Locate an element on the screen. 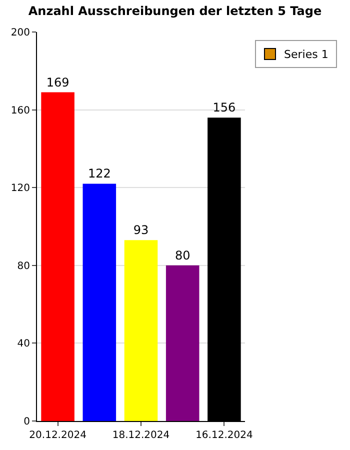 This screenshot has height=450, width=350. chart-title: Anzahl Ausschreibungen der letzten 5 Tage is located at coordinates (175, 11).